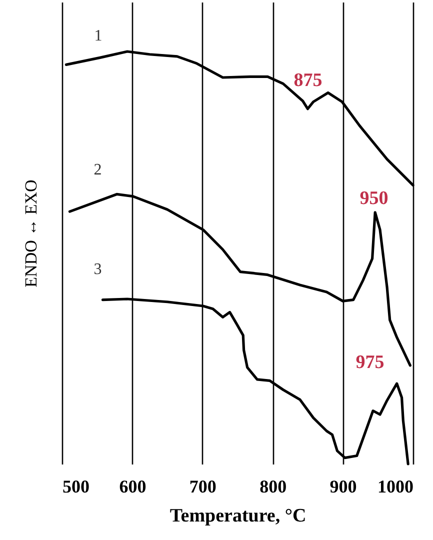 This screenshot has width=433, height=540. What do you see at coordinates (396, 486) in the screenshot?
I see `x-tick-label: 1000` at bounding box center [396, 486].